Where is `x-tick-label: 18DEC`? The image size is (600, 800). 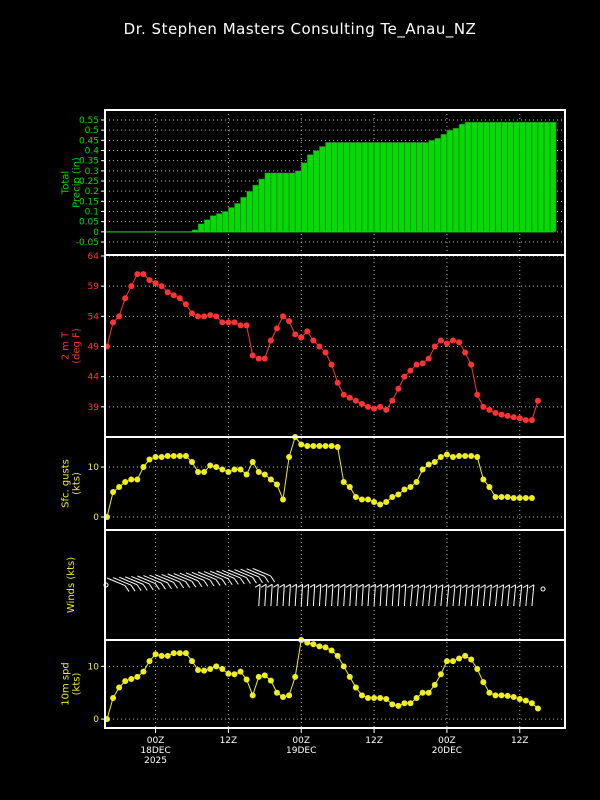
x-tick-label: 18DEC is located at coordinates (155, 751).